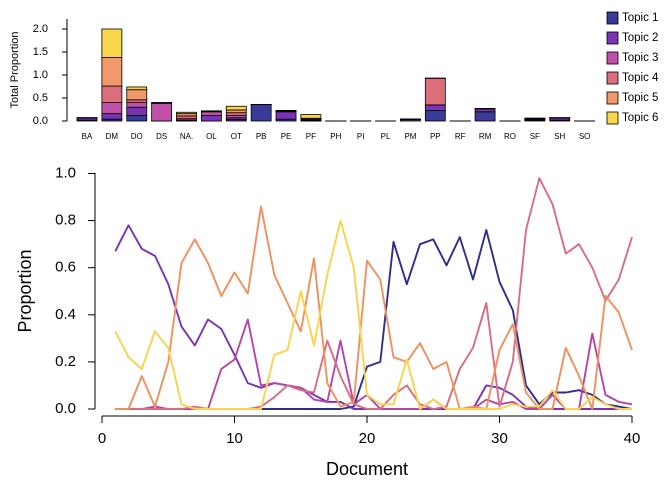  What do you see at coordinates (311, 136) in the screenshot?
I see `bar-x-tick-label: PF` at bounding box center [311, 136].